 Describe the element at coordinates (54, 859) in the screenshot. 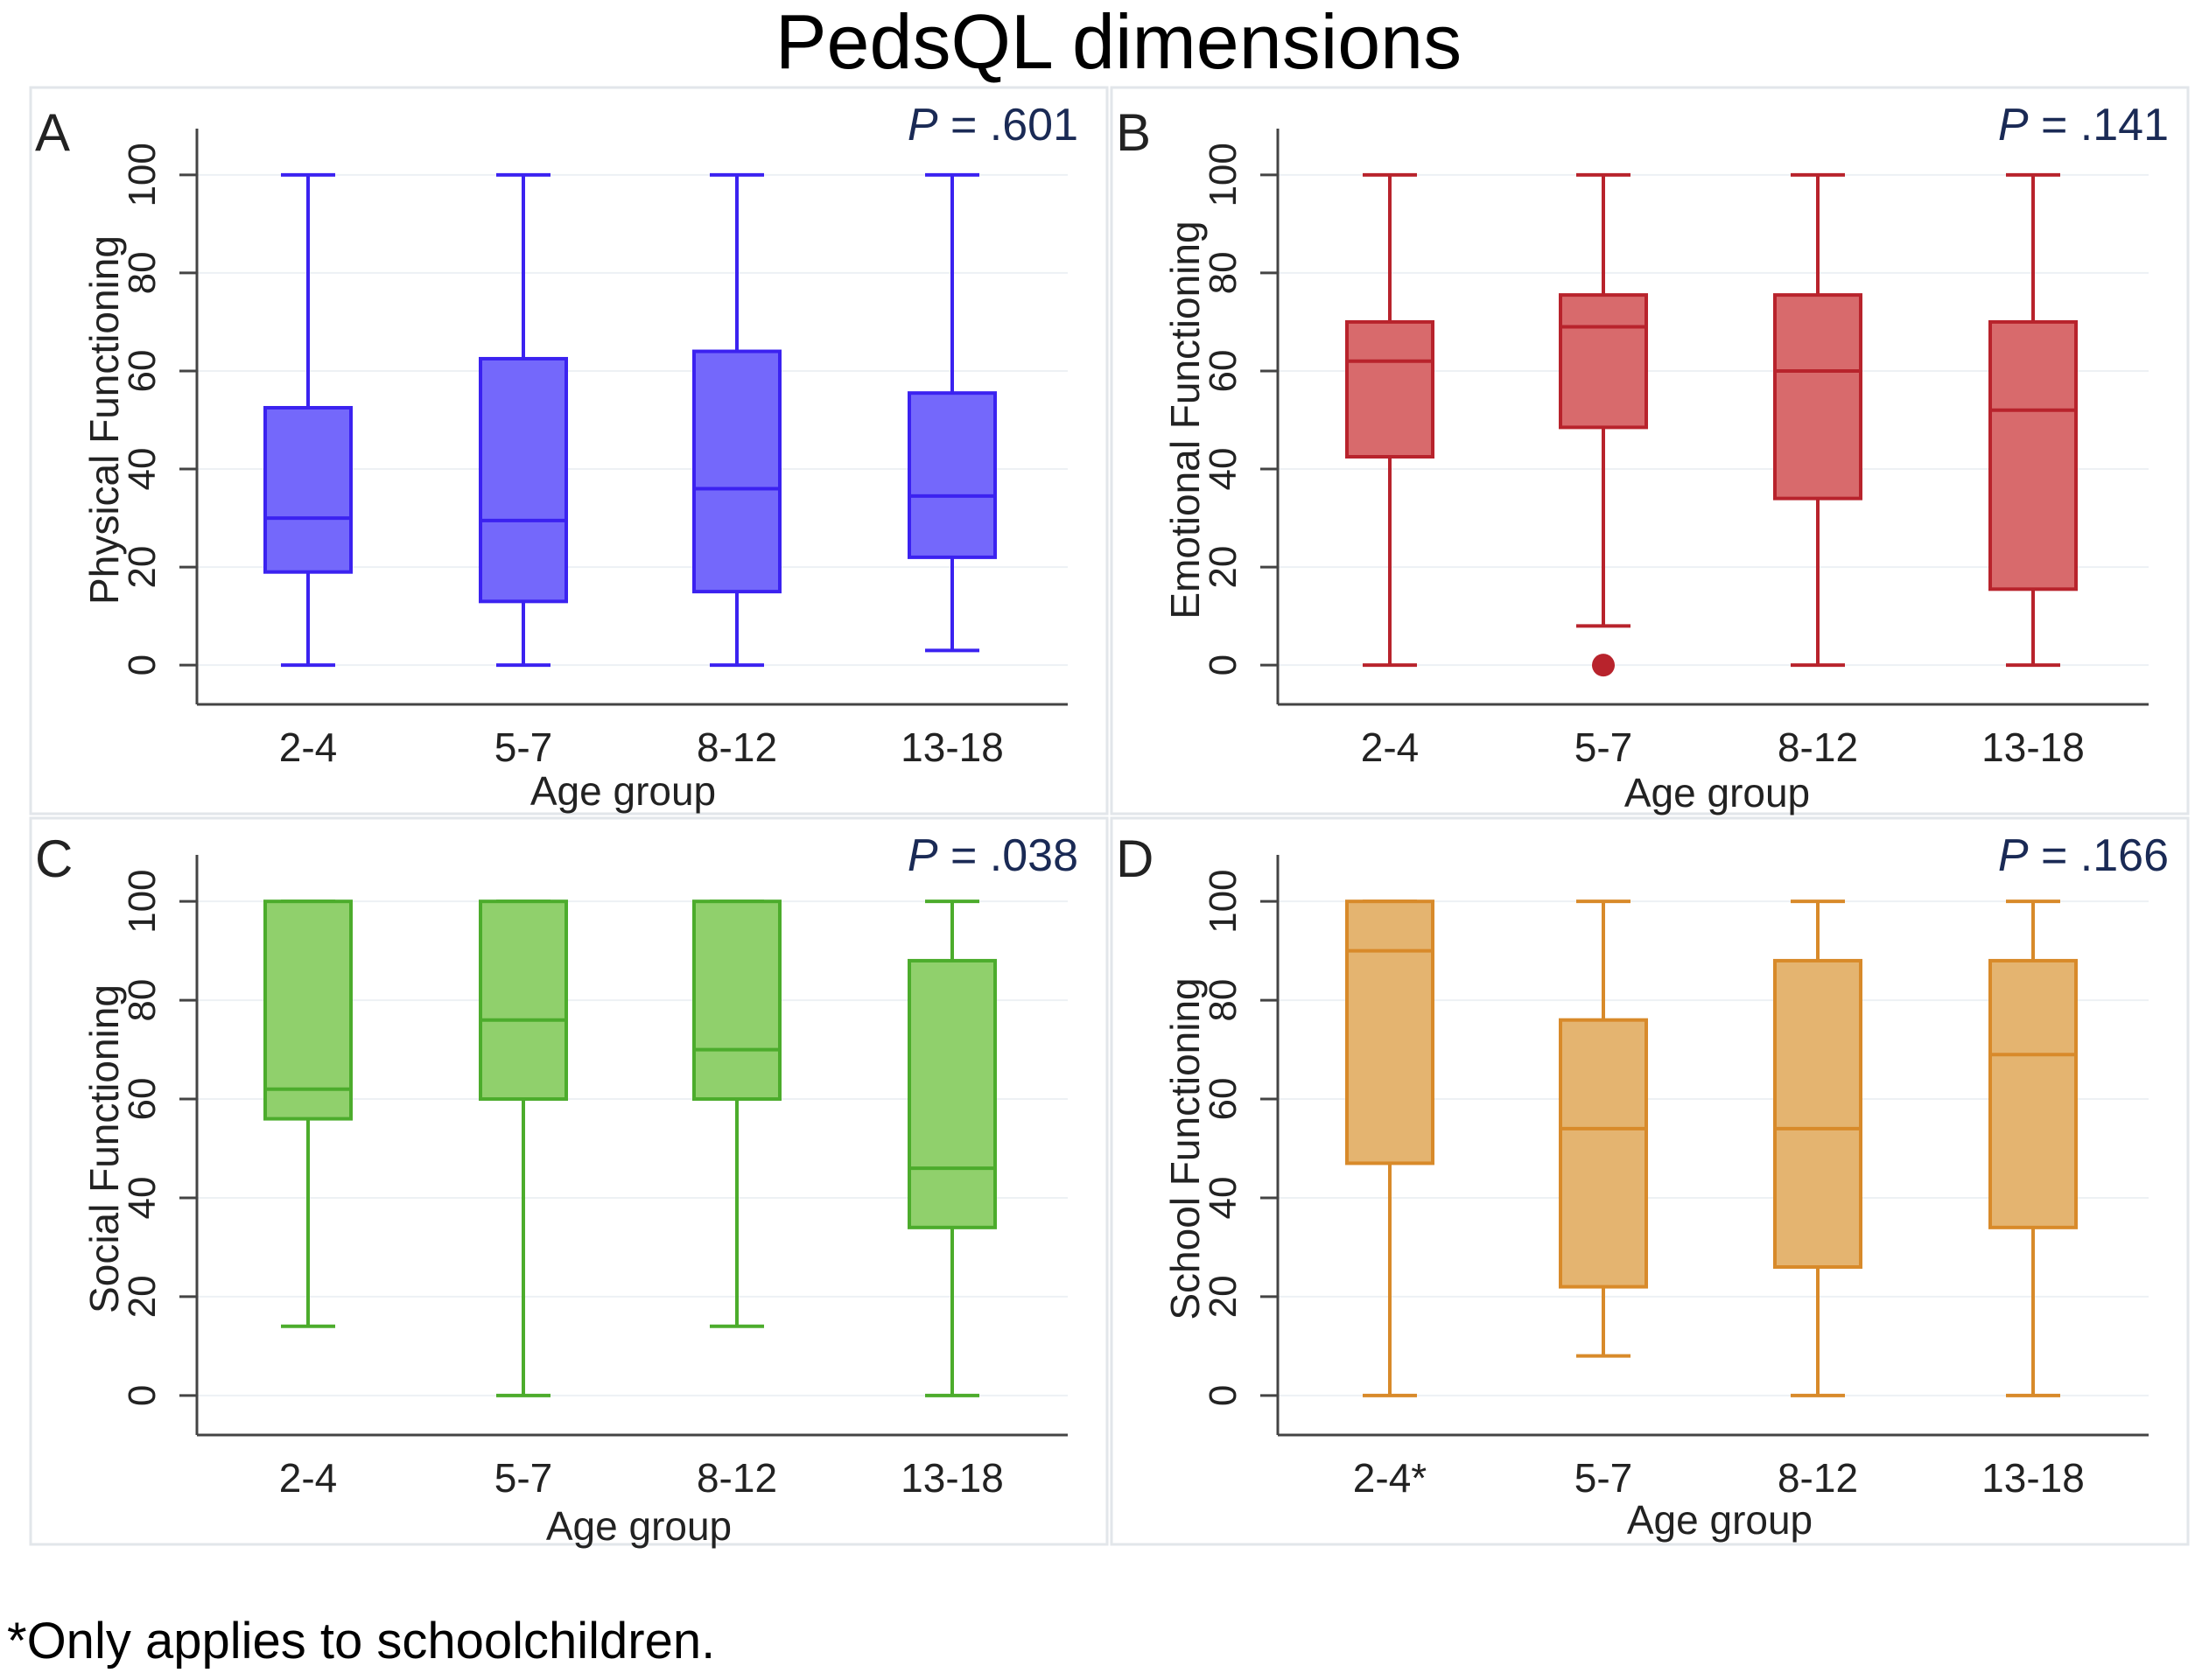

I see `panel-letter: C` at that location.